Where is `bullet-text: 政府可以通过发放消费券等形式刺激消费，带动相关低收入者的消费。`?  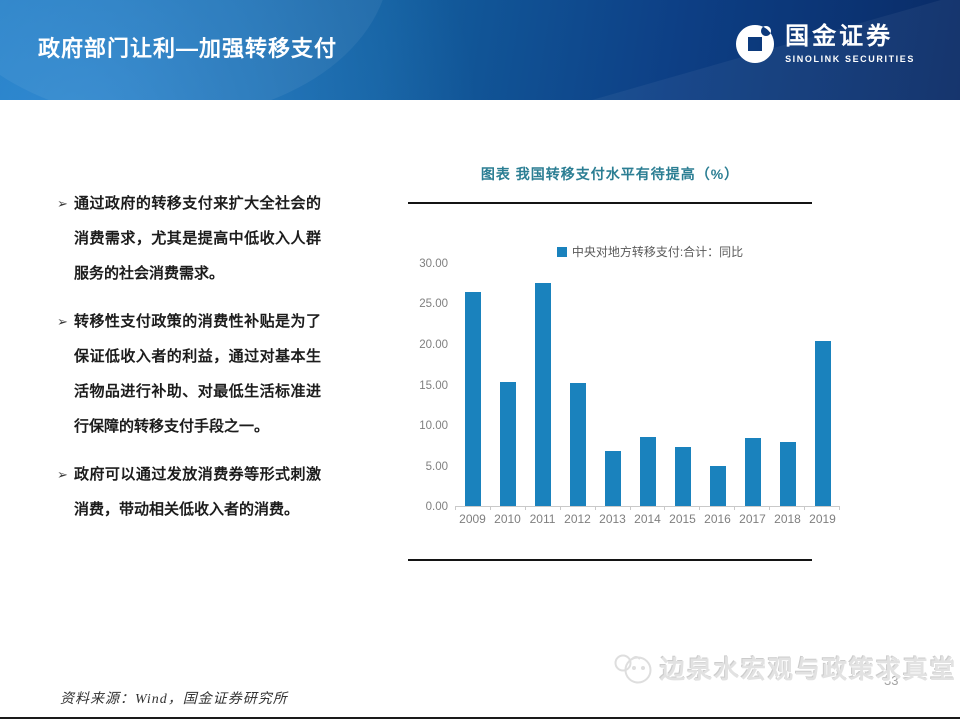
bullet-text: 政府可以通过发放消费券等形式刺激消费，带动相关低收入者的消费。 is located at coordinates (197, 492).